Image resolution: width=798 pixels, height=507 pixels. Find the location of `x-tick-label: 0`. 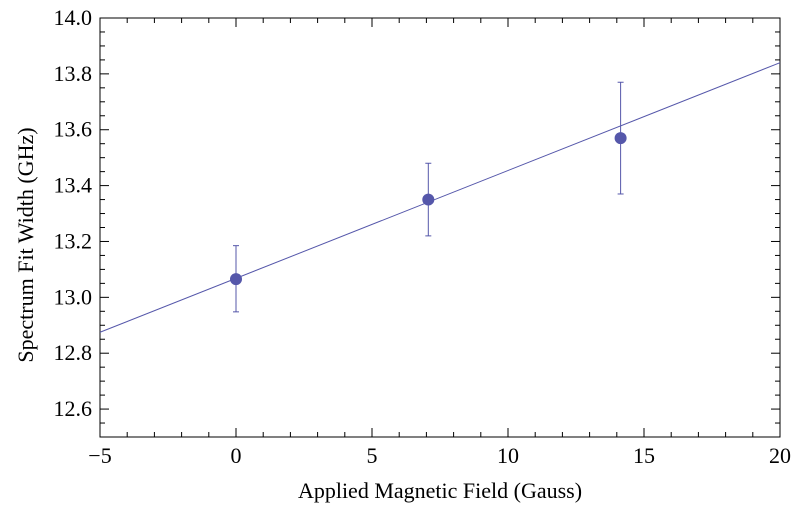

x-tick-label: 0 is located at coordinates (236, 455).